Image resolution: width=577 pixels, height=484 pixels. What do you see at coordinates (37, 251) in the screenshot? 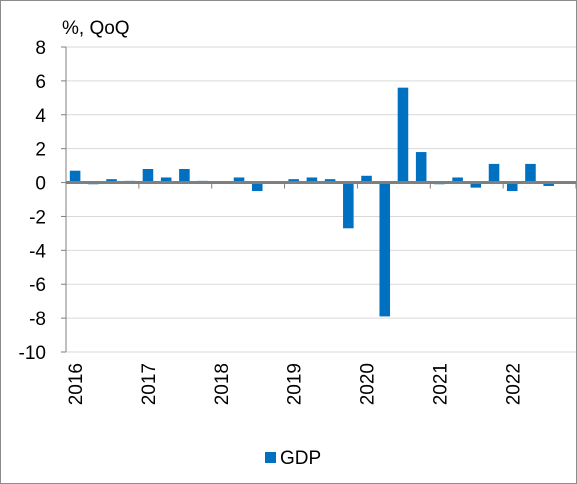
I see `y-tick-label: -4` at bounding box center [37, 251].